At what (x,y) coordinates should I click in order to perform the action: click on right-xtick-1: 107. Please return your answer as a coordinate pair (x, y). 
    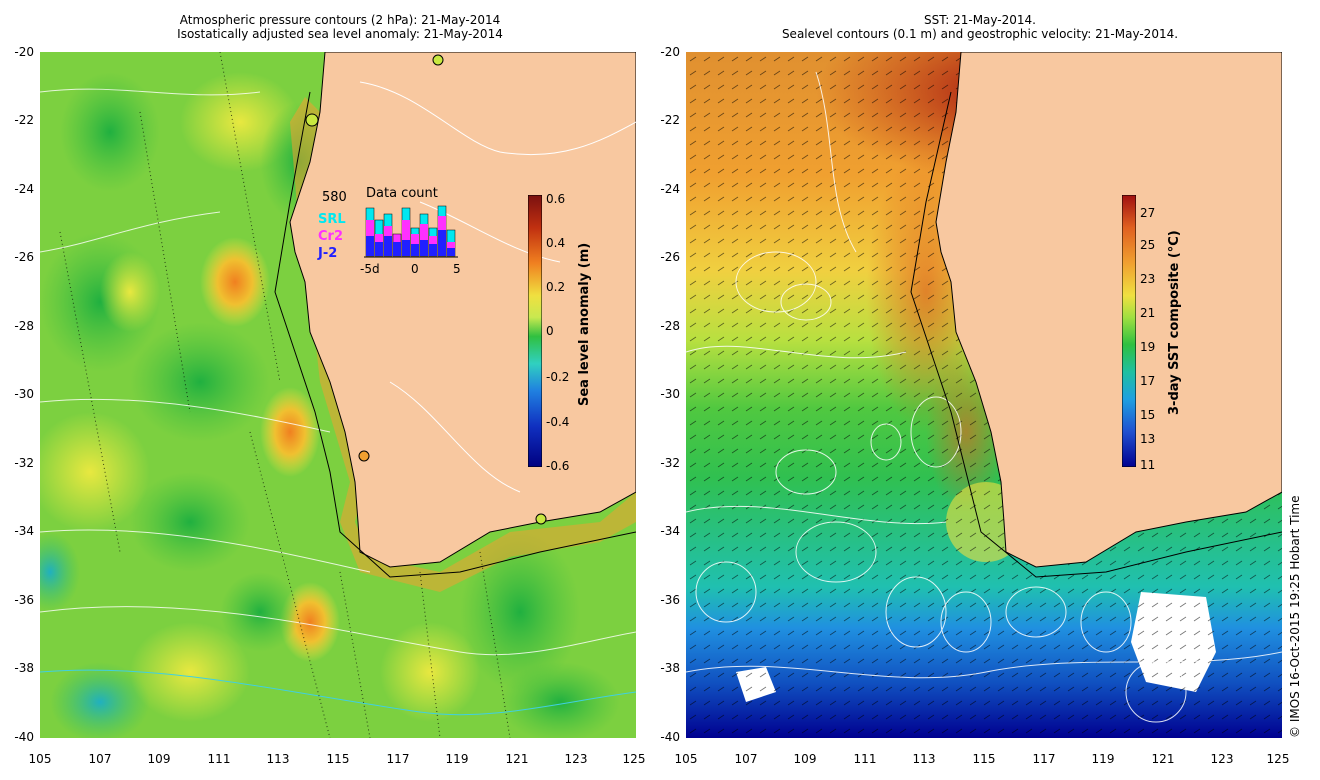
    Looking at the image, I should click on (746, 759).